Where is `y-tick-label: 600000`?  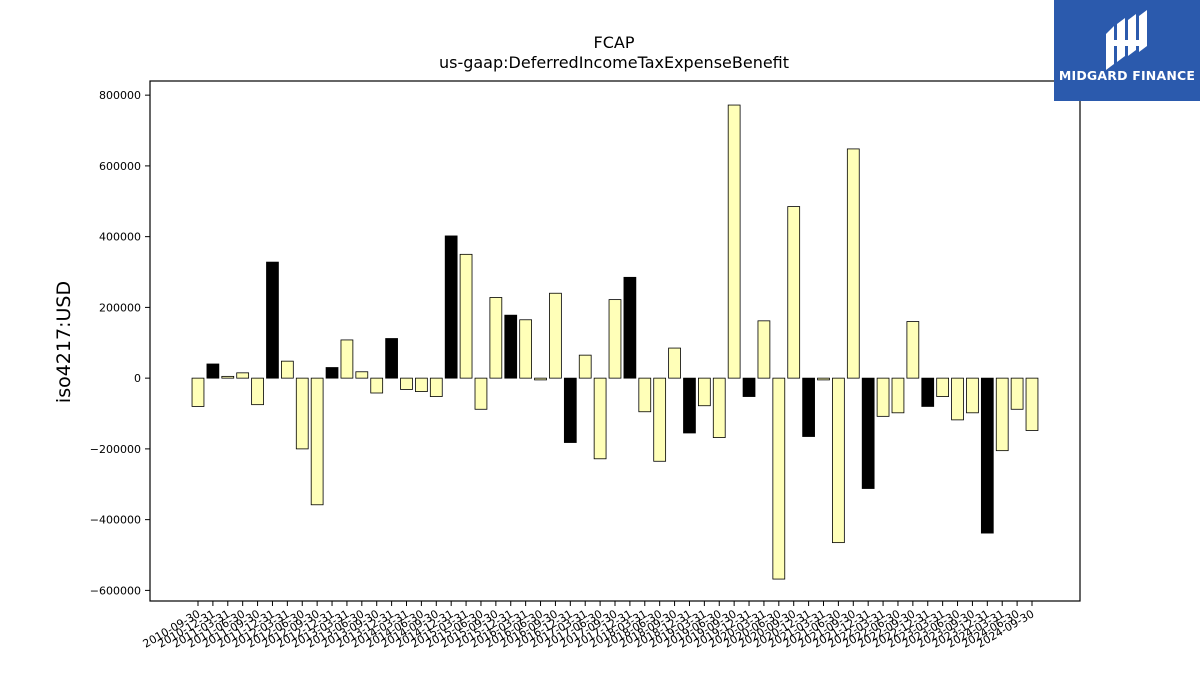
y-tick-label: 600000 is located at coordinates (120, 166).